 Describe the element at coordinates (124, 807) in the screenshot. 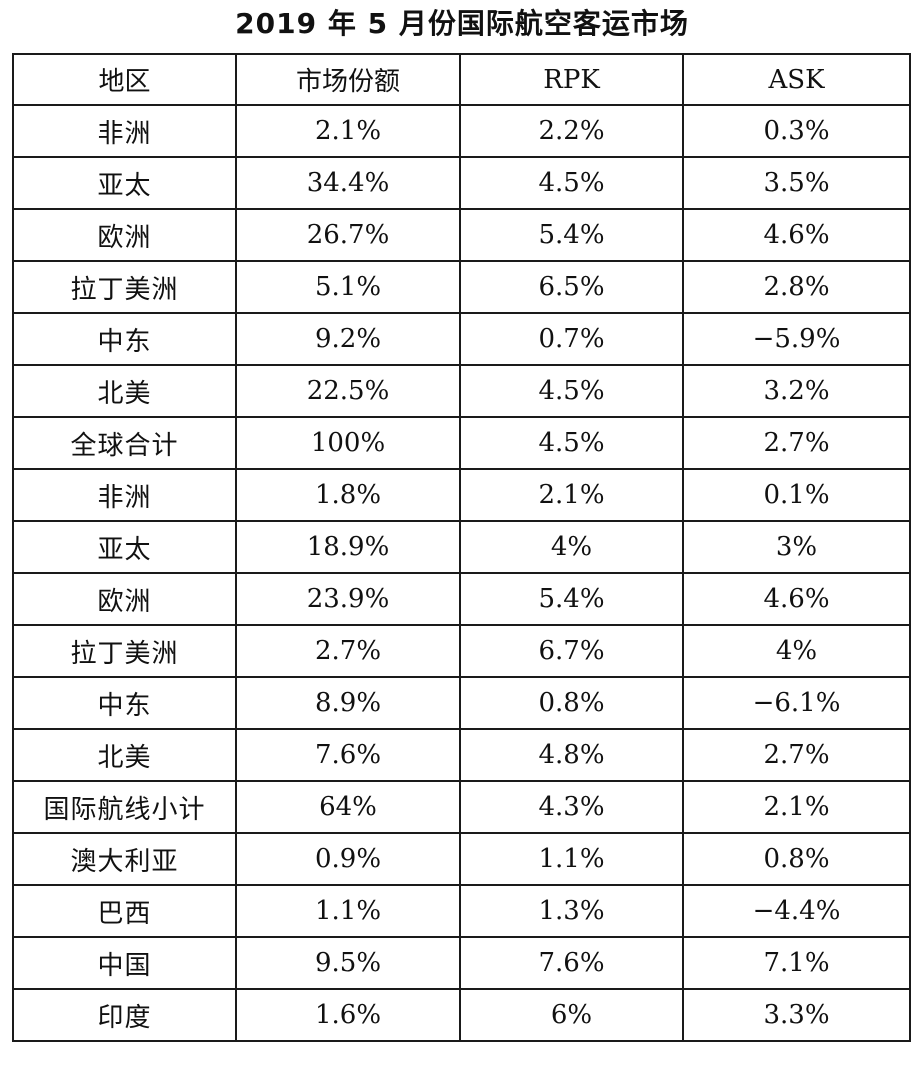

I see `cell-region: 国际航线小计` at that location.